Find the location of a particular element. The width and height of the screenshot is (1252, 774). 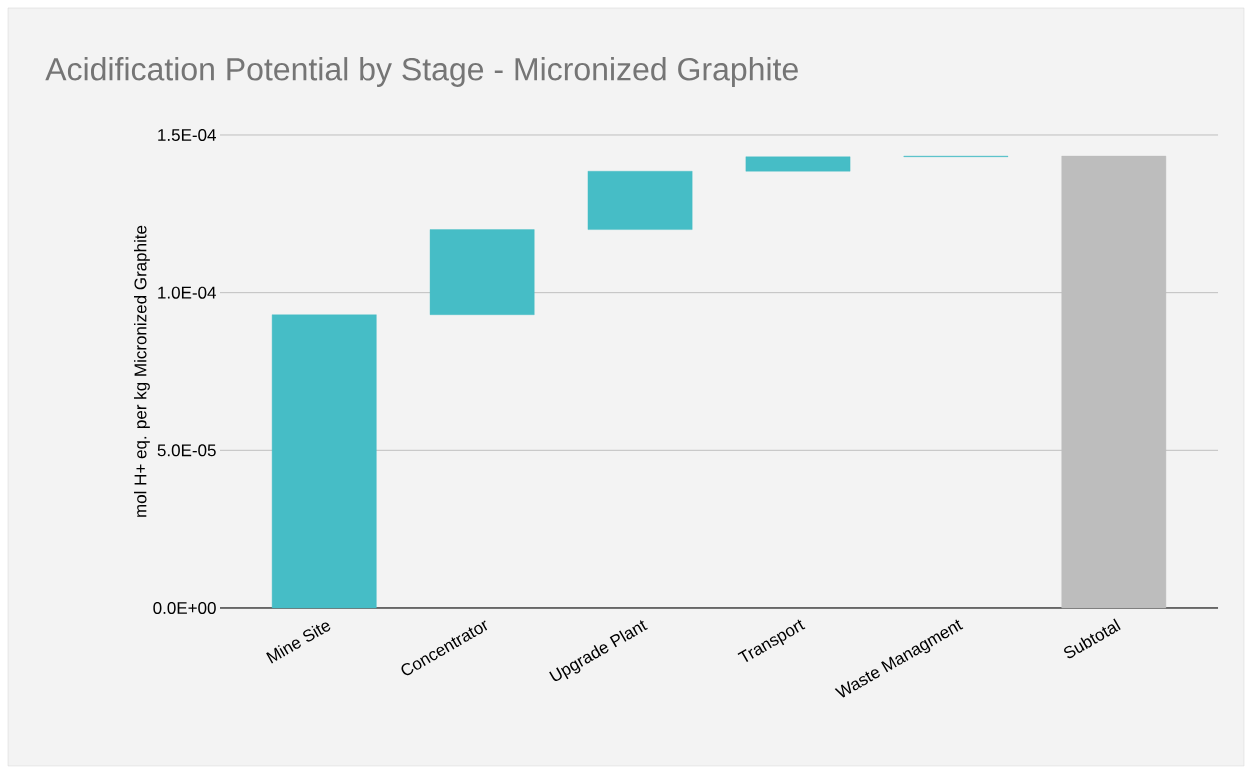

y-tick-label: 5.0E-05 is located at coordinates (186, 450).